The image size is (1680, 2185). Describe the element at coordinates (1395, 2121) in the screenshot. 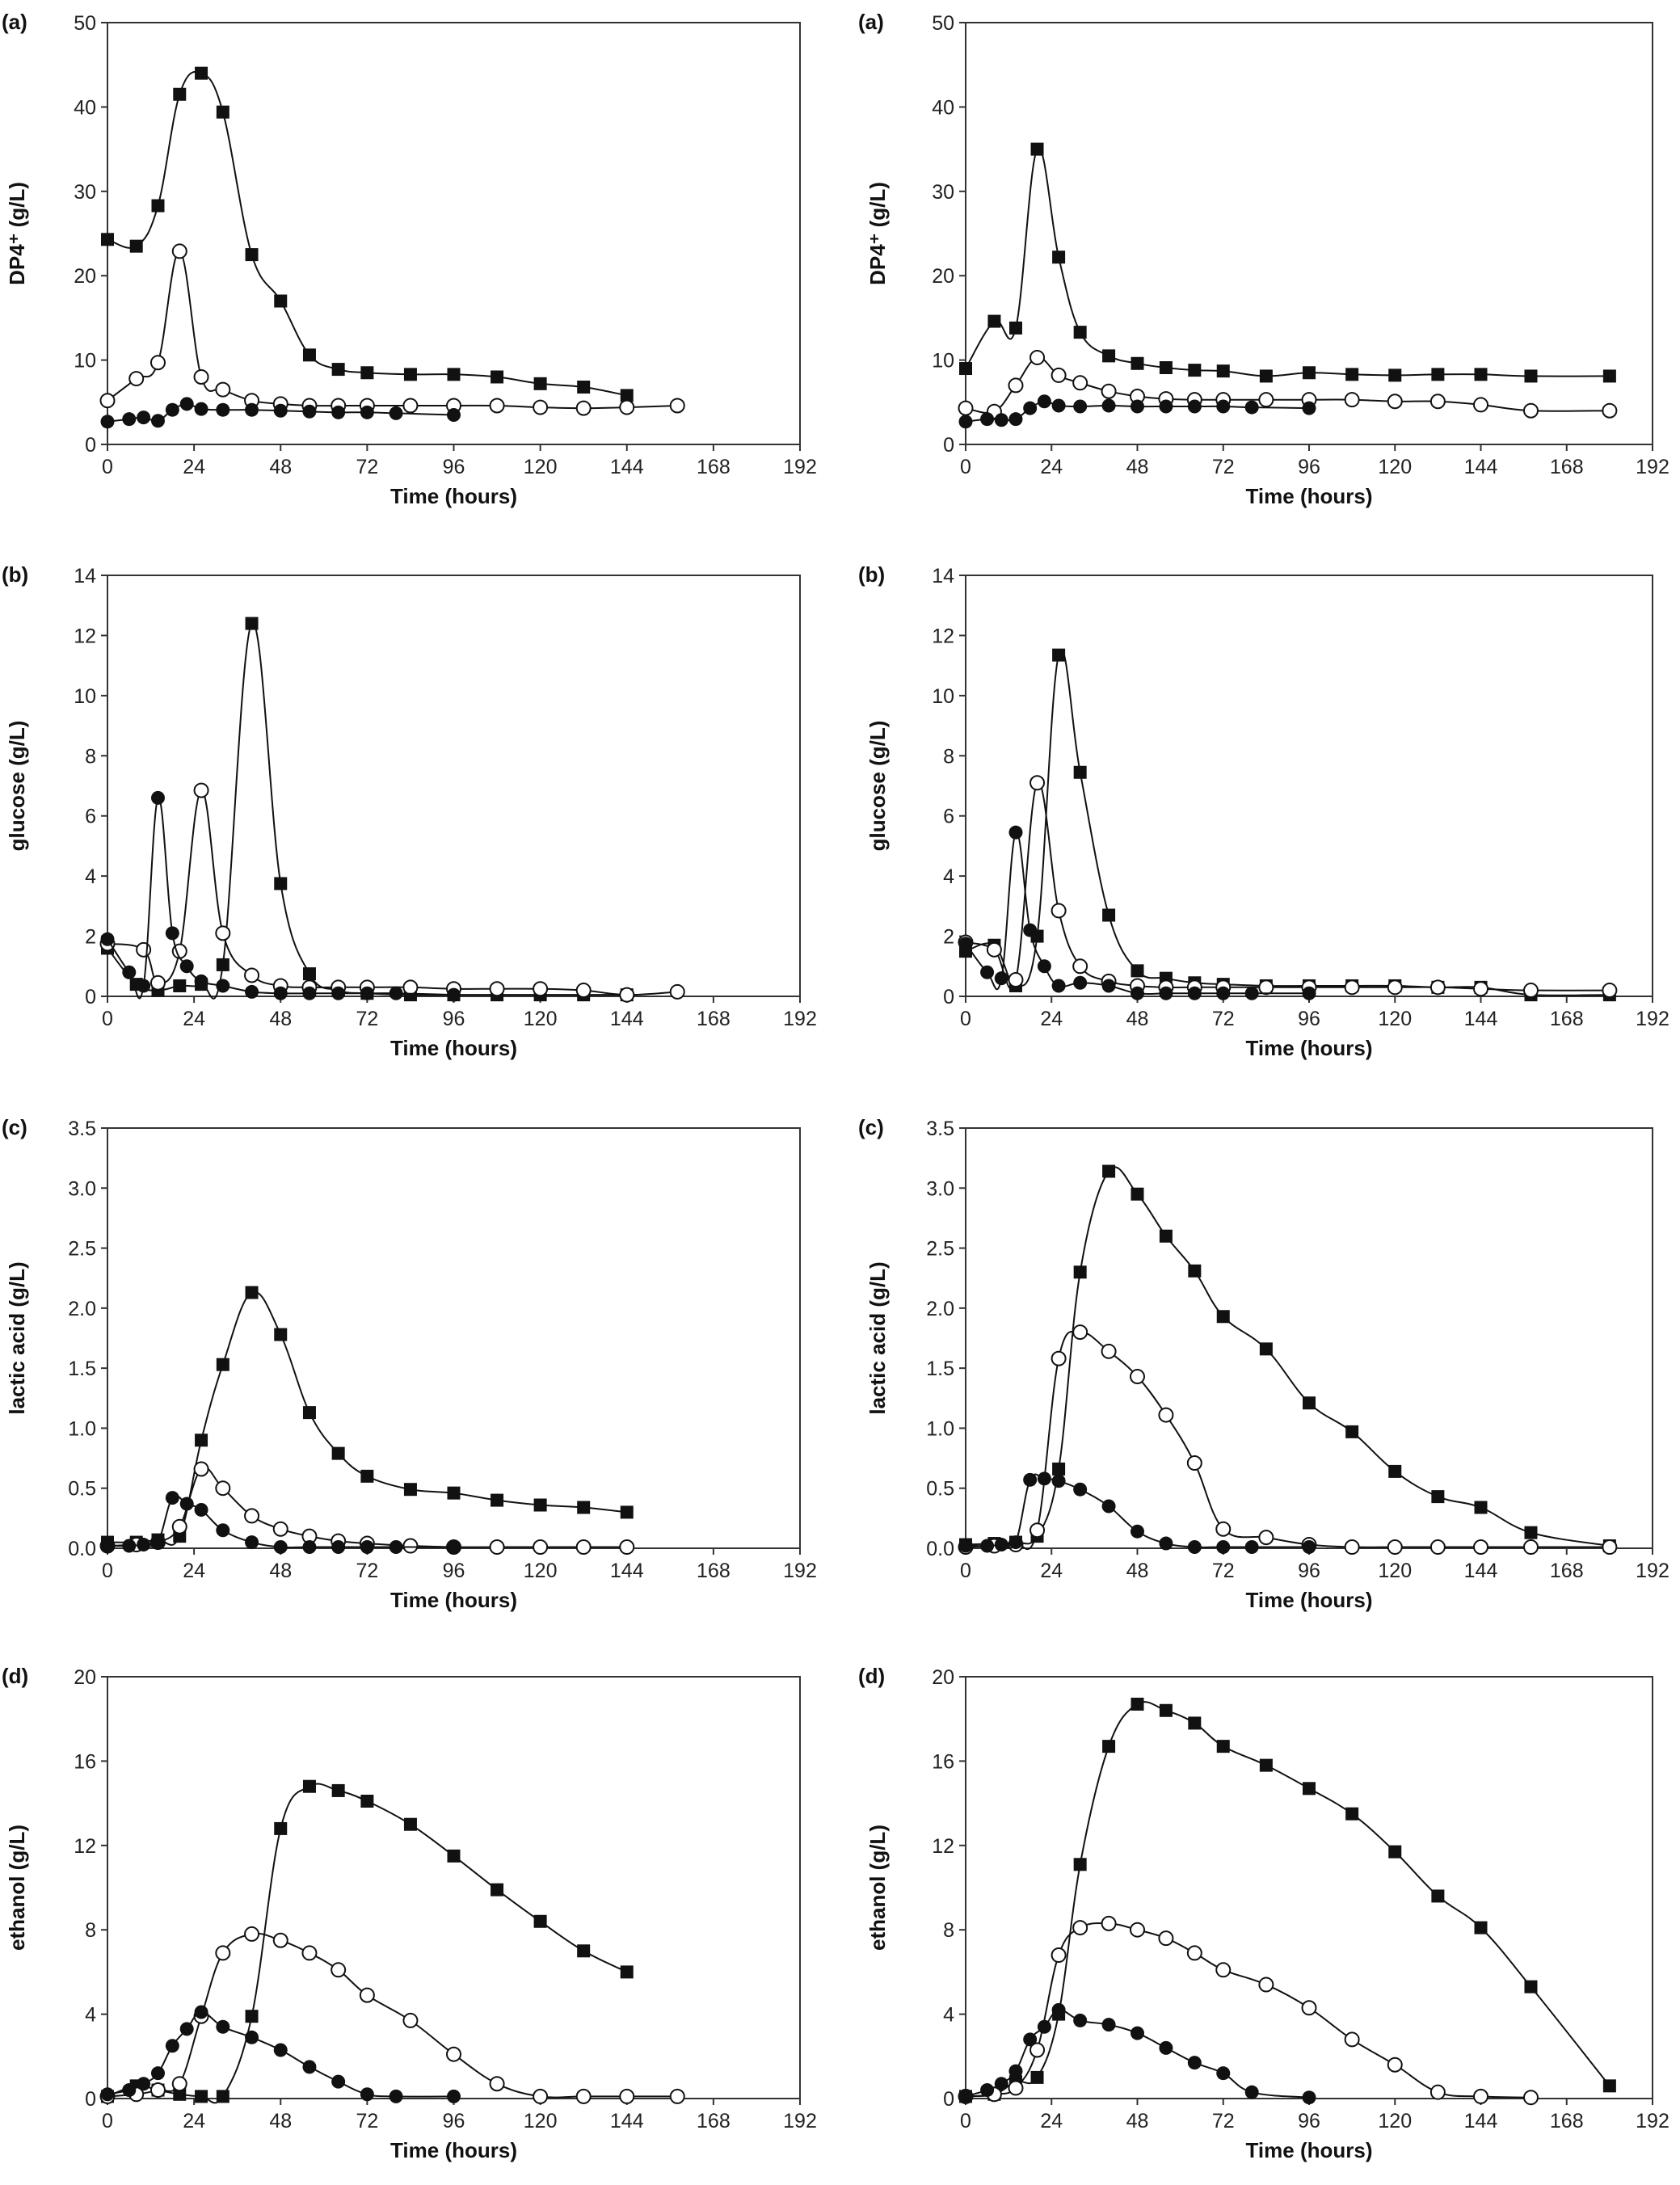

I see `x-tick-label: 120` at that location.